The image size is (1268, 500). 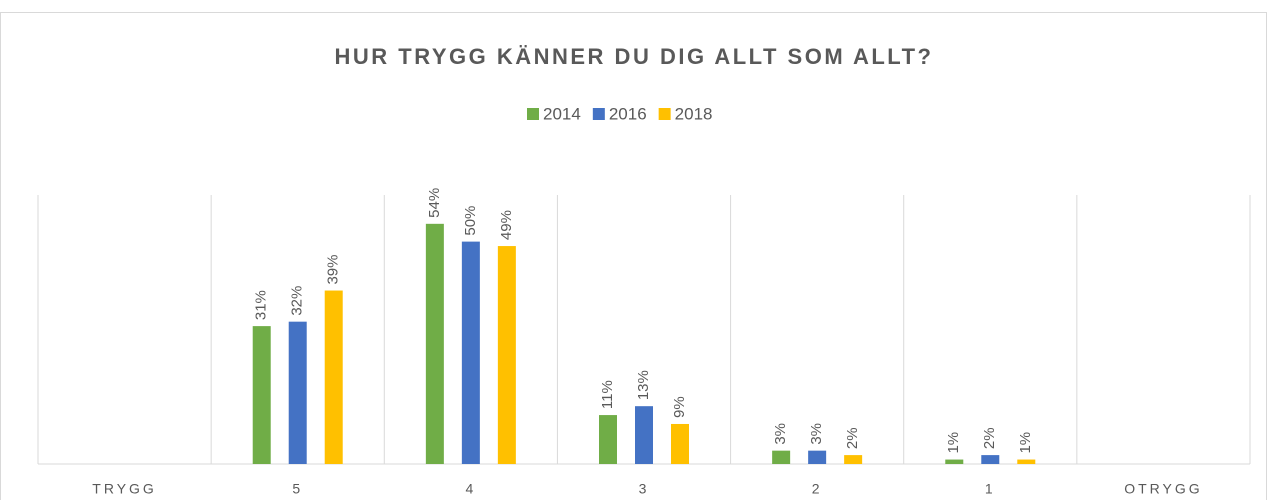 What do you see at coordinates (607, 394) in the screenshot?
I see `data-label: 11%` at bounding box center [607, 394].